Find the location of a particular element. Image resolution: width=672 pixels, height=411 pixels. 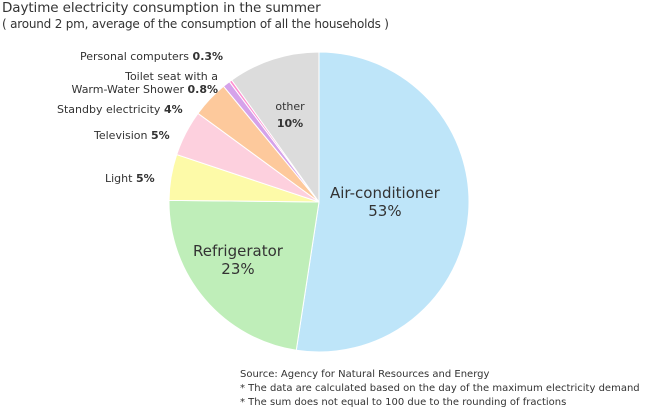

label-toilet-value: 0.8% is located at coordinates (202, 89).